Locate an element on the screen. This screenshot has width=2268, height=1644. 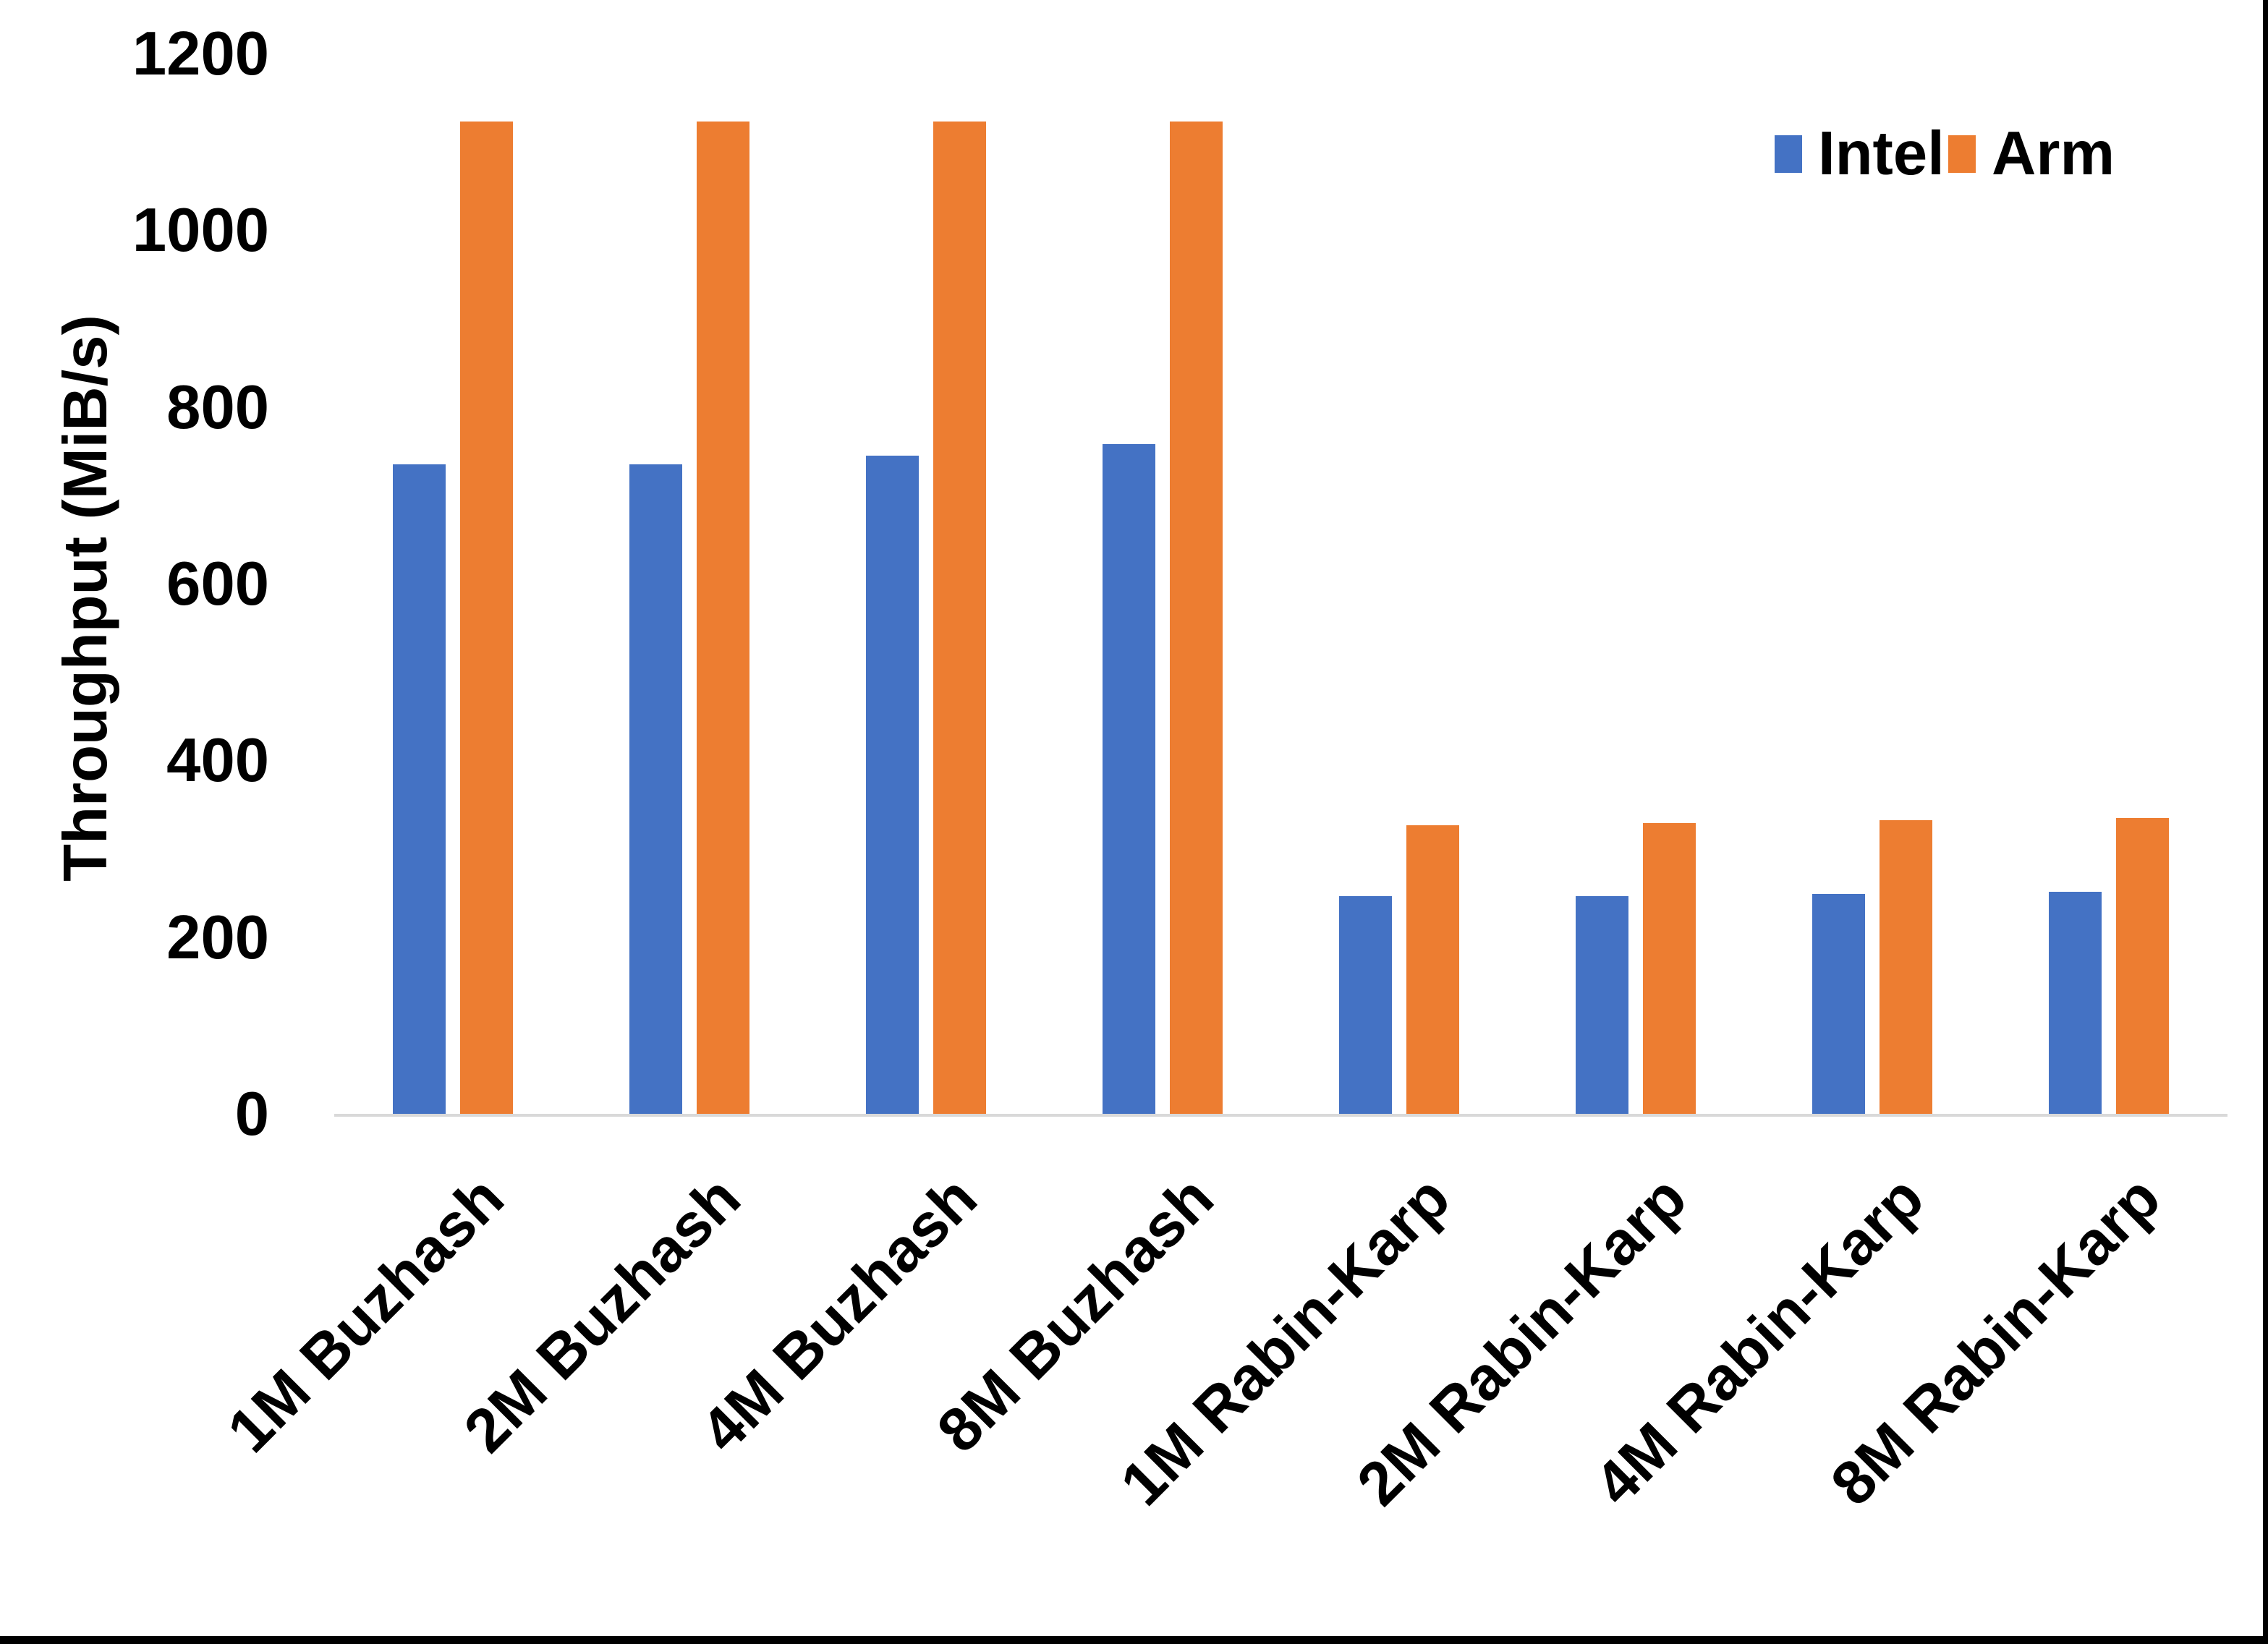
y-tick-label: 800 is located at coordinates (217, 407).